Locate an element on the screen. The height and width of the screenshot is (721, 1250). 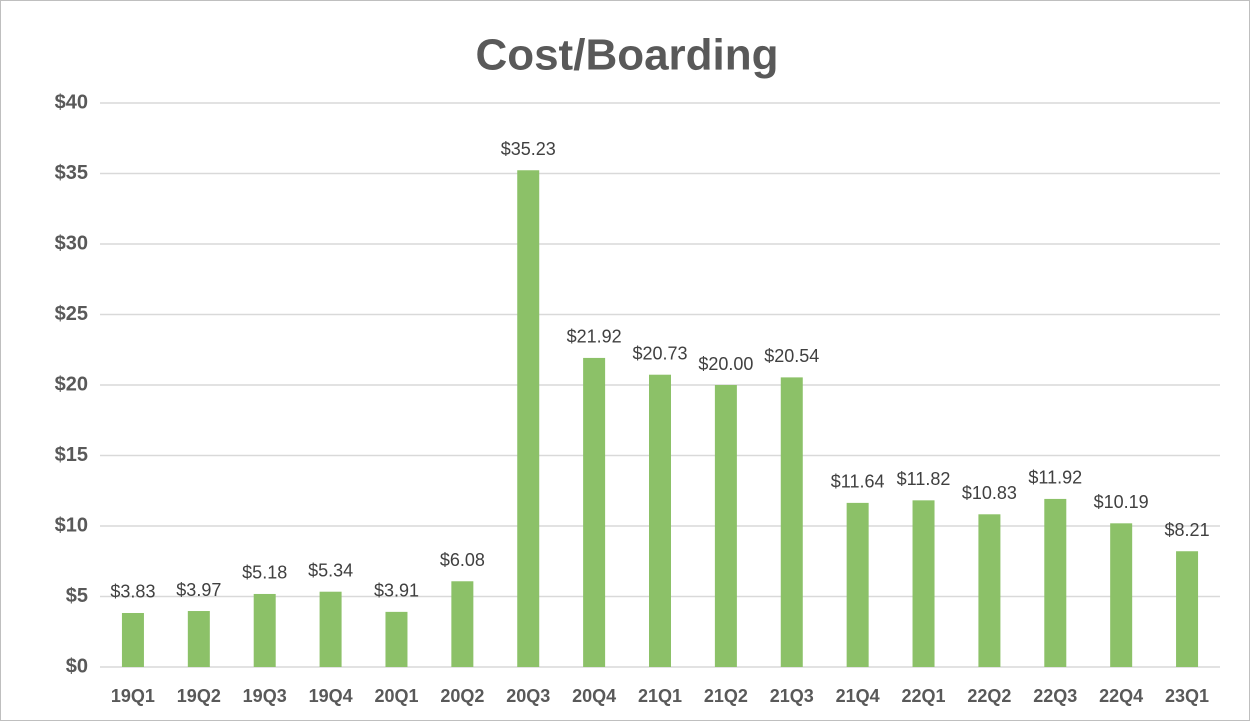
x-tick-label: 21Q3 is located at coordinates (792, 696).